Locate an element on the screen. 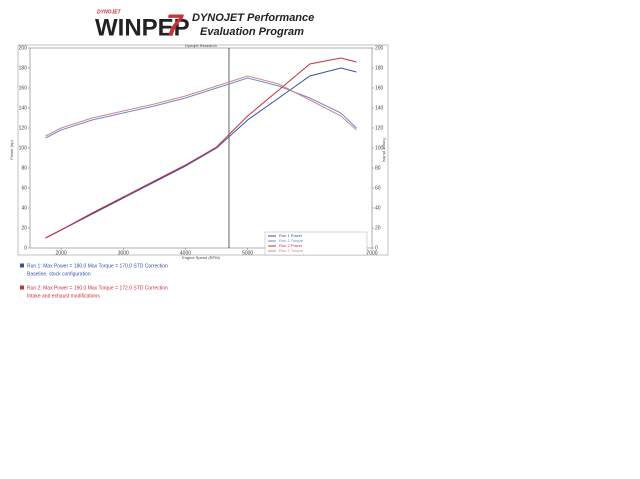  y-axis-label: Power (hp) is located at coordinates (11, 150).